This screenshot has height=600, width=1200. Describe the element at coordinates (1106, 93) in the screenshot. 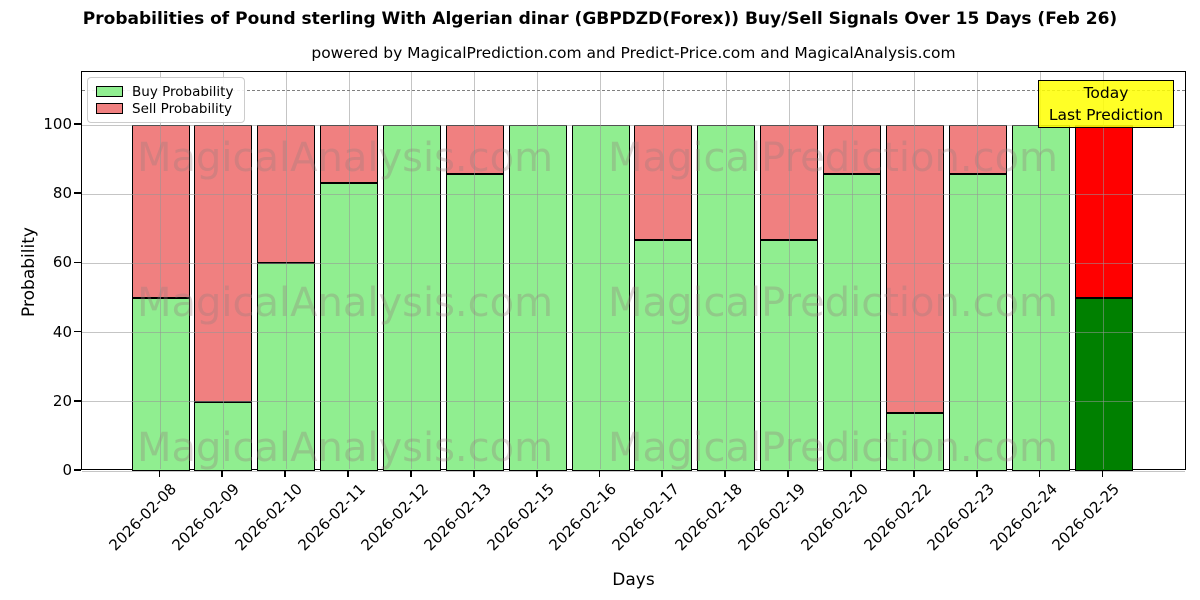

I see `annotation-line-1: Today` at that location.